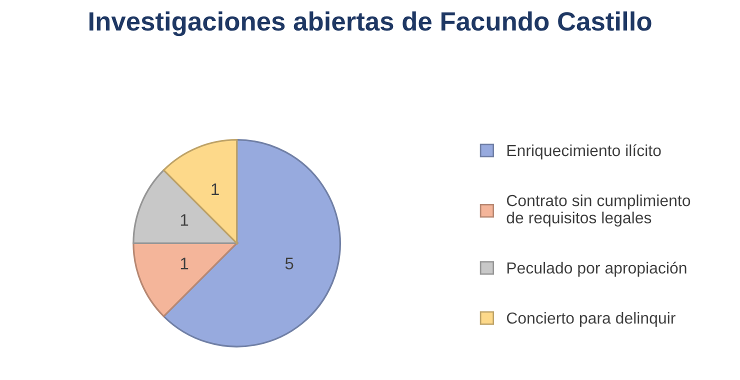 The image size is (740, 380). What do you see at coordinates (598, 210) in the screenshot?
I see `legend-label: Contrato sin cumplimiento de requisitos legales` at bounding box center [598, 210].